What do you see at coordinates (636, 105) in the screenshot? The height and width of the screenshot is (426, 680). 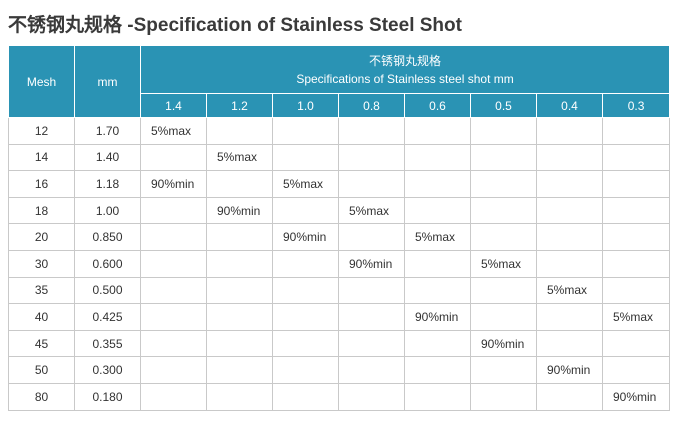 I see `header-size-7: 0.3` at bounding box center [636, 105].